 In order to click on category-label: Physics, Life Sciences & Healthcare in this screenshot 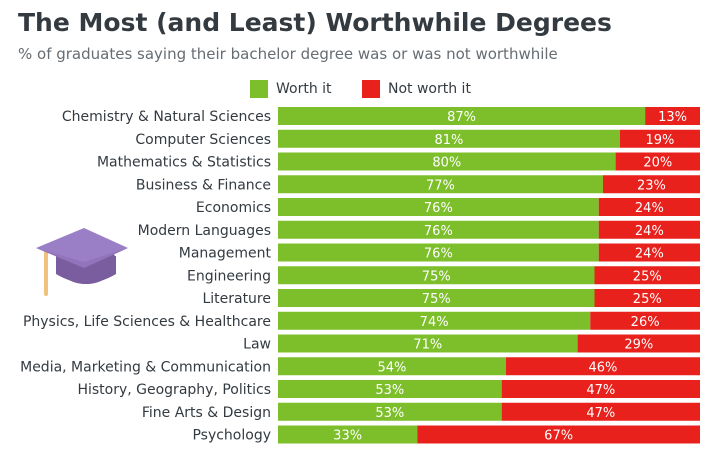, I will do `click(147, 322)`.